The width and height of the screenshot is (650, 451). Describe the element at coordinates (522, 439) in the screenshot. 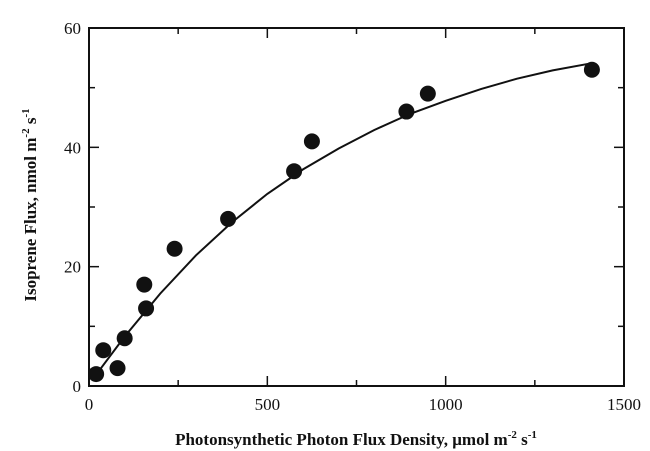

I see `x-axis-title-mid: s` at that location.